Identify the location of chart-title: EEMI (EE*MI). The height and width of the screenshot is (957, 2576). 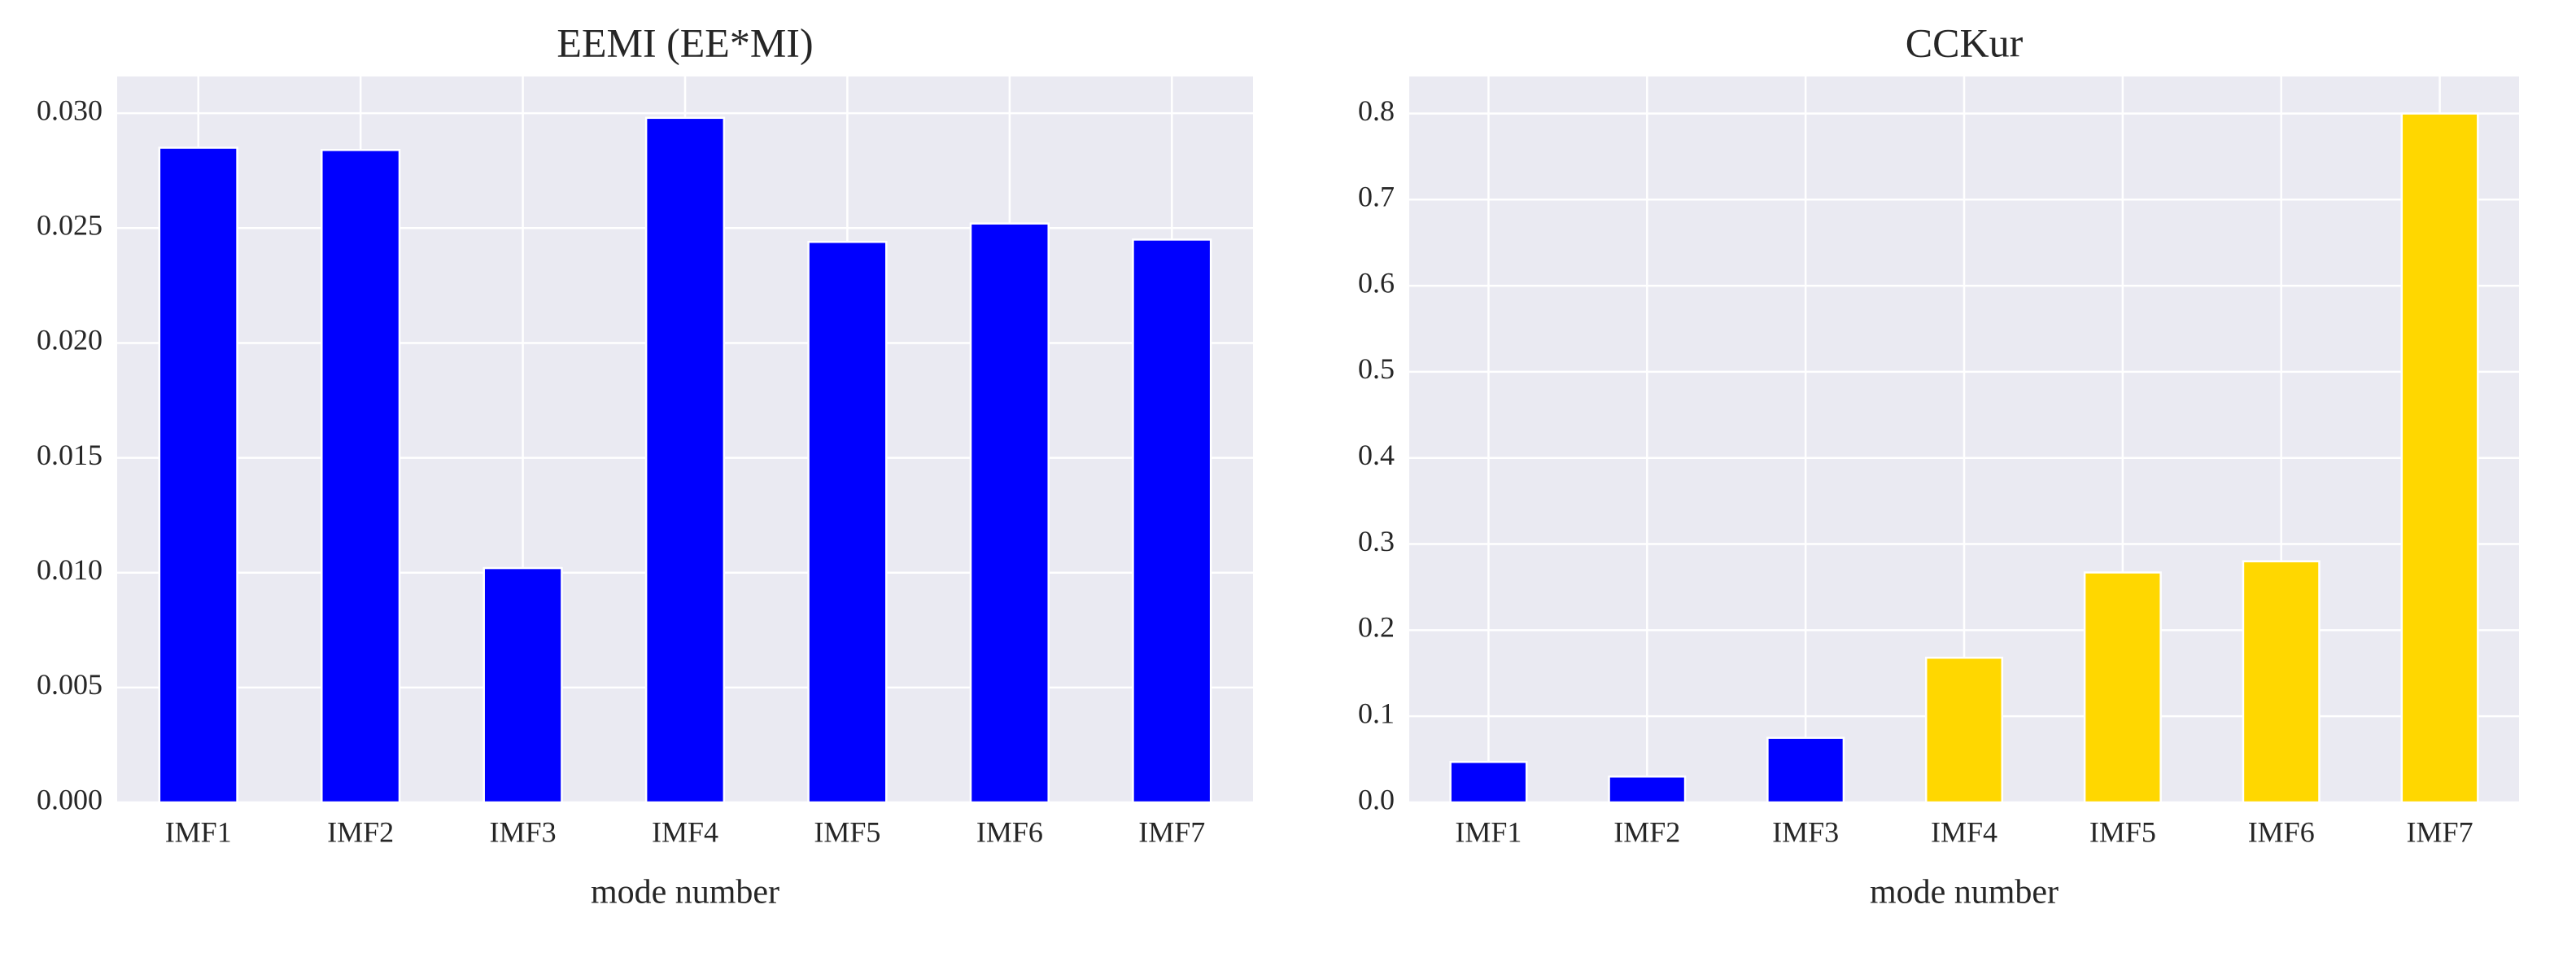
(685, 42).